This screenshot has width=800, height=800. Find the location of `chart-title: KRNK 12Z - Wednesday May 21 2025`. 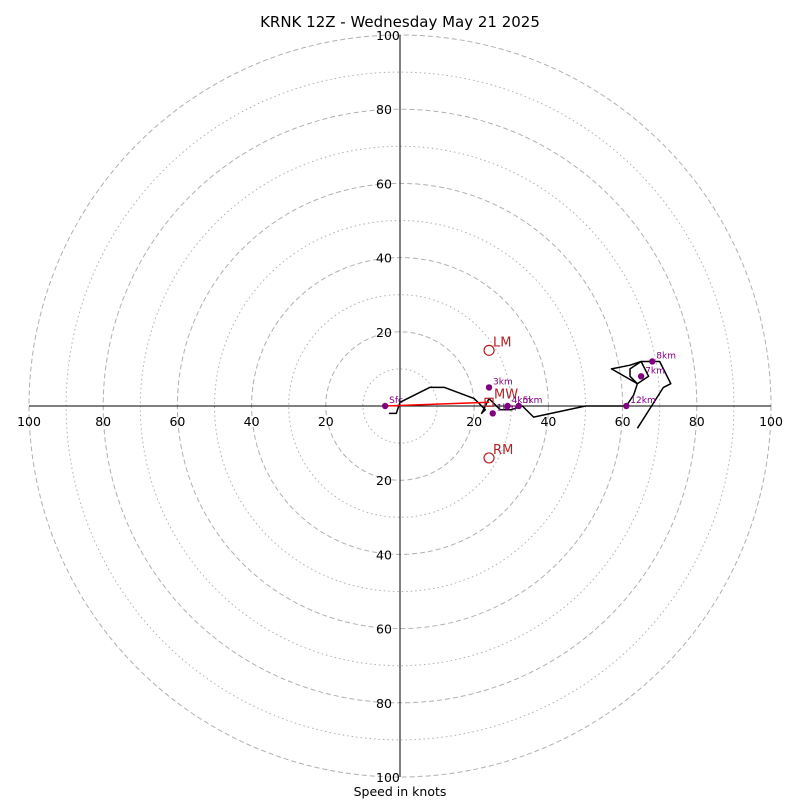

chart-title: KRNK 12Z - Wednesday May 21 2025 is located at coordinates (400, 22).